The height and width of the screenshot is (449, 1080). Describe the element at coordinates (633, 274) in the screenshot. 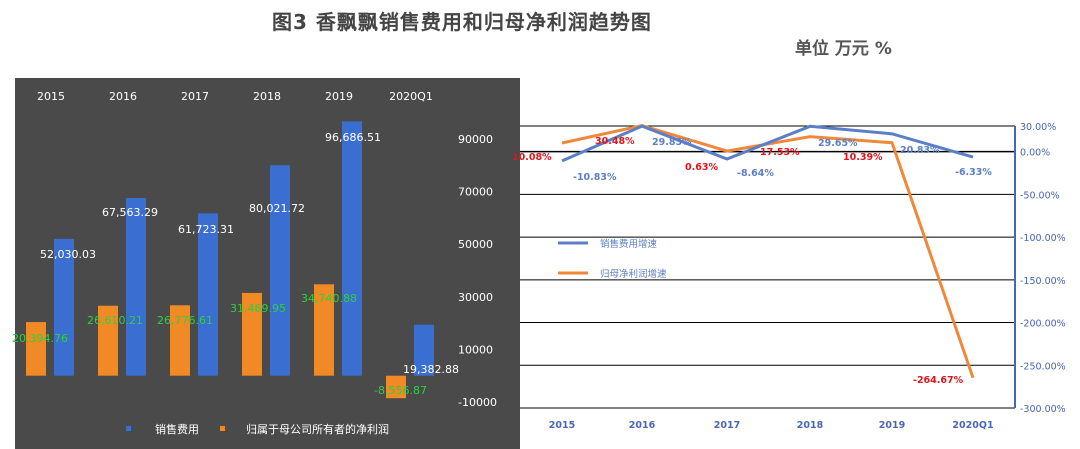

I see `legend-profit-growth-label: 归母净利润增速` at that location.